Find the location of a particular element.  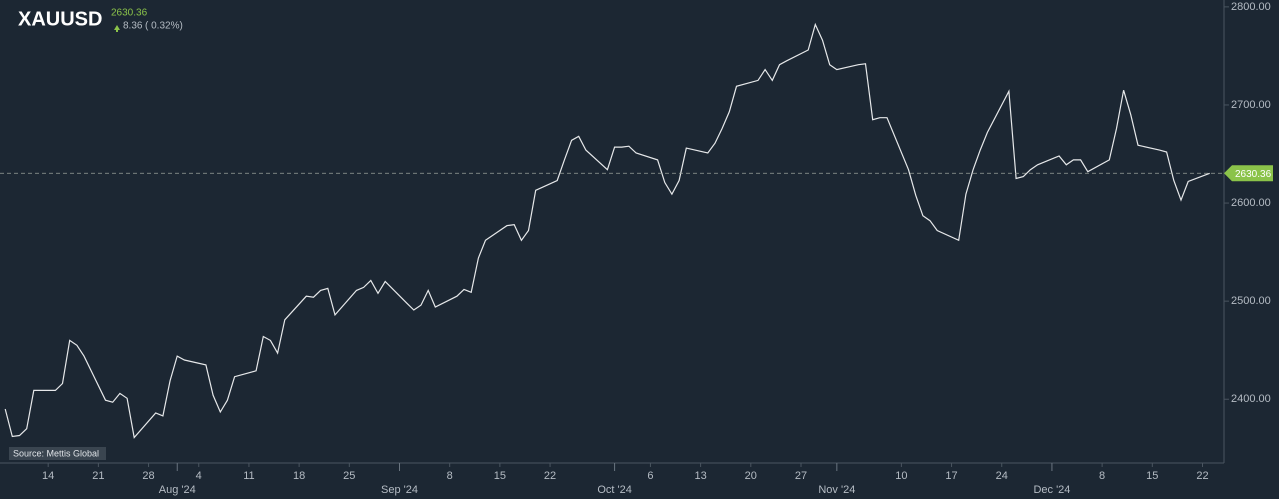

y-tick-label: 2400.00 is located at coordinates (1251, 399).